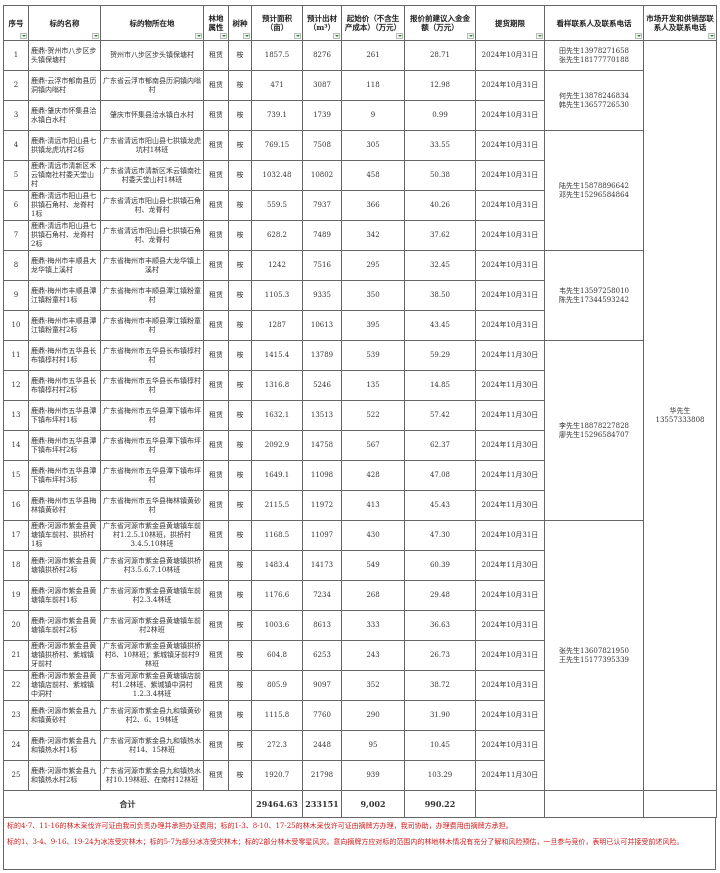 Image resolution: width=720 pixels, height=873 pixels. I want to click on estimated-area: 559.5, so click(277, 205).